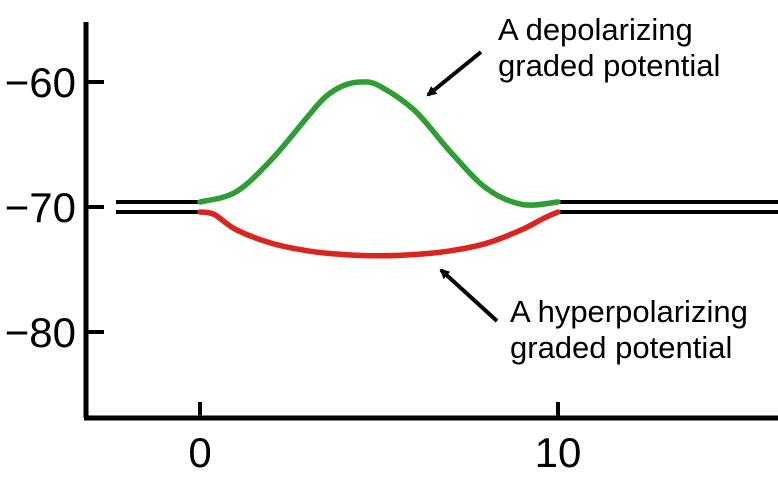 The width and height of the screenshot is (778, 480). I want to click on x-tick-label: 10, so click(558, 452).